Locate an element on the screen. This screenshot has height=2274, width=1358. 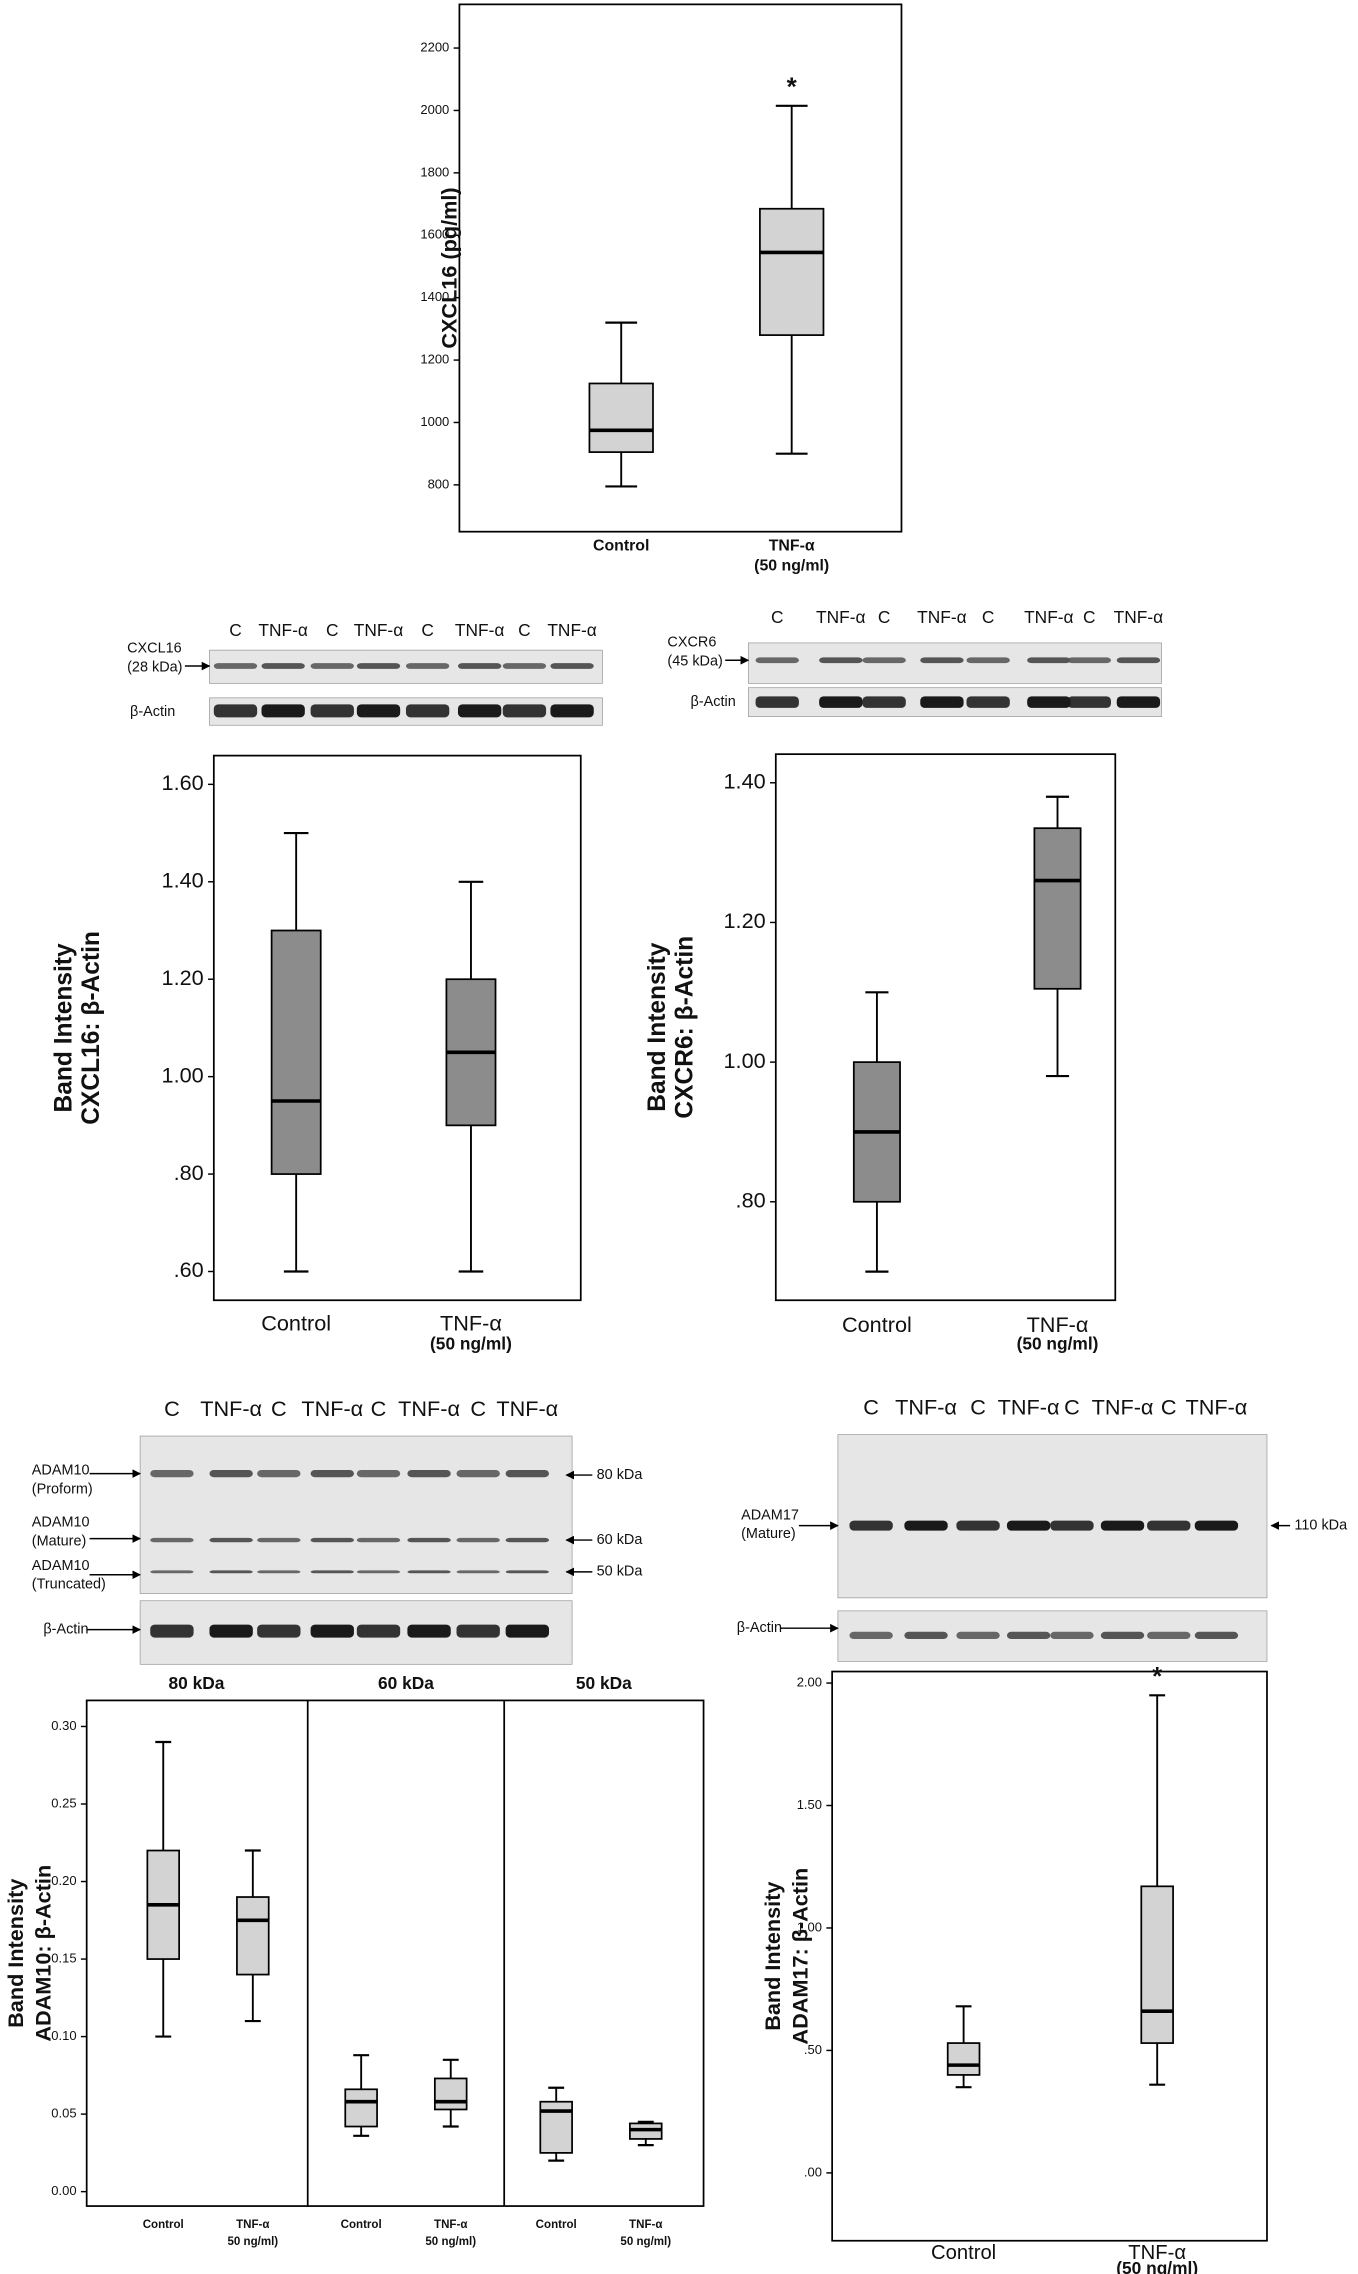
y-axis-label: CXCL16: β-Actin is located at coordinates (91, 1028).